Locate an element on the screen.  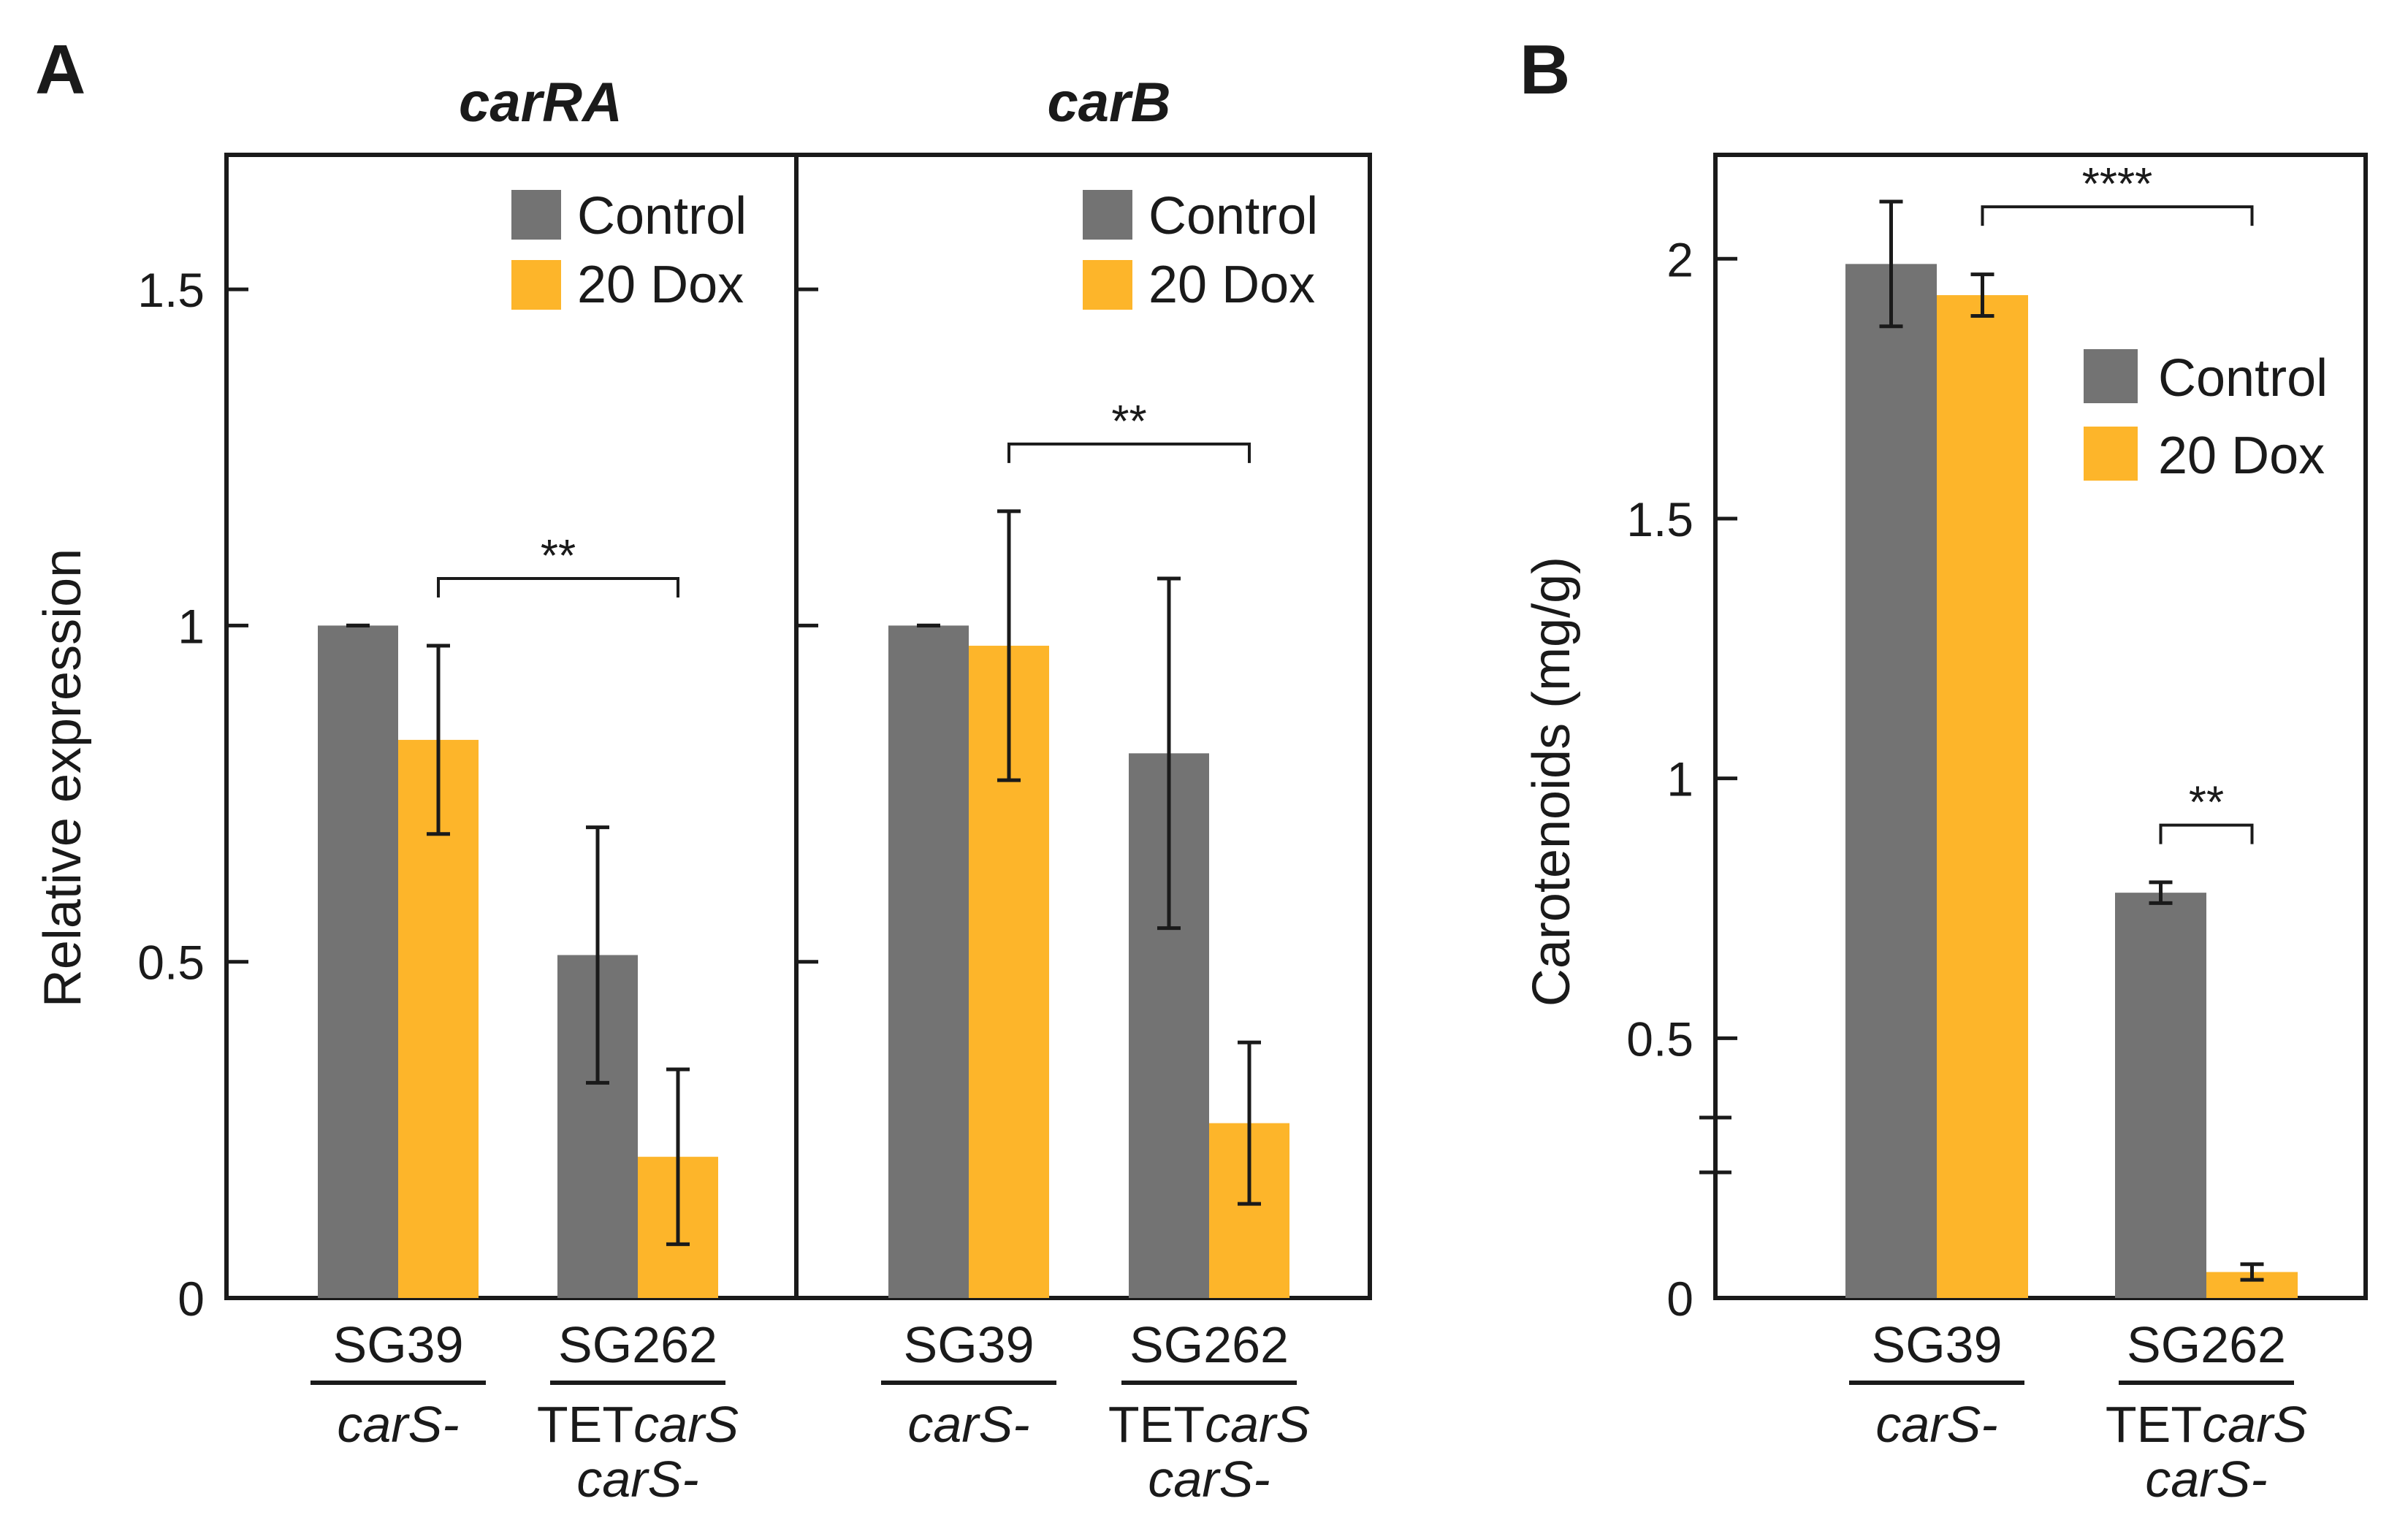
bar-control-sg262 is located at coordinates (2160, 1095).